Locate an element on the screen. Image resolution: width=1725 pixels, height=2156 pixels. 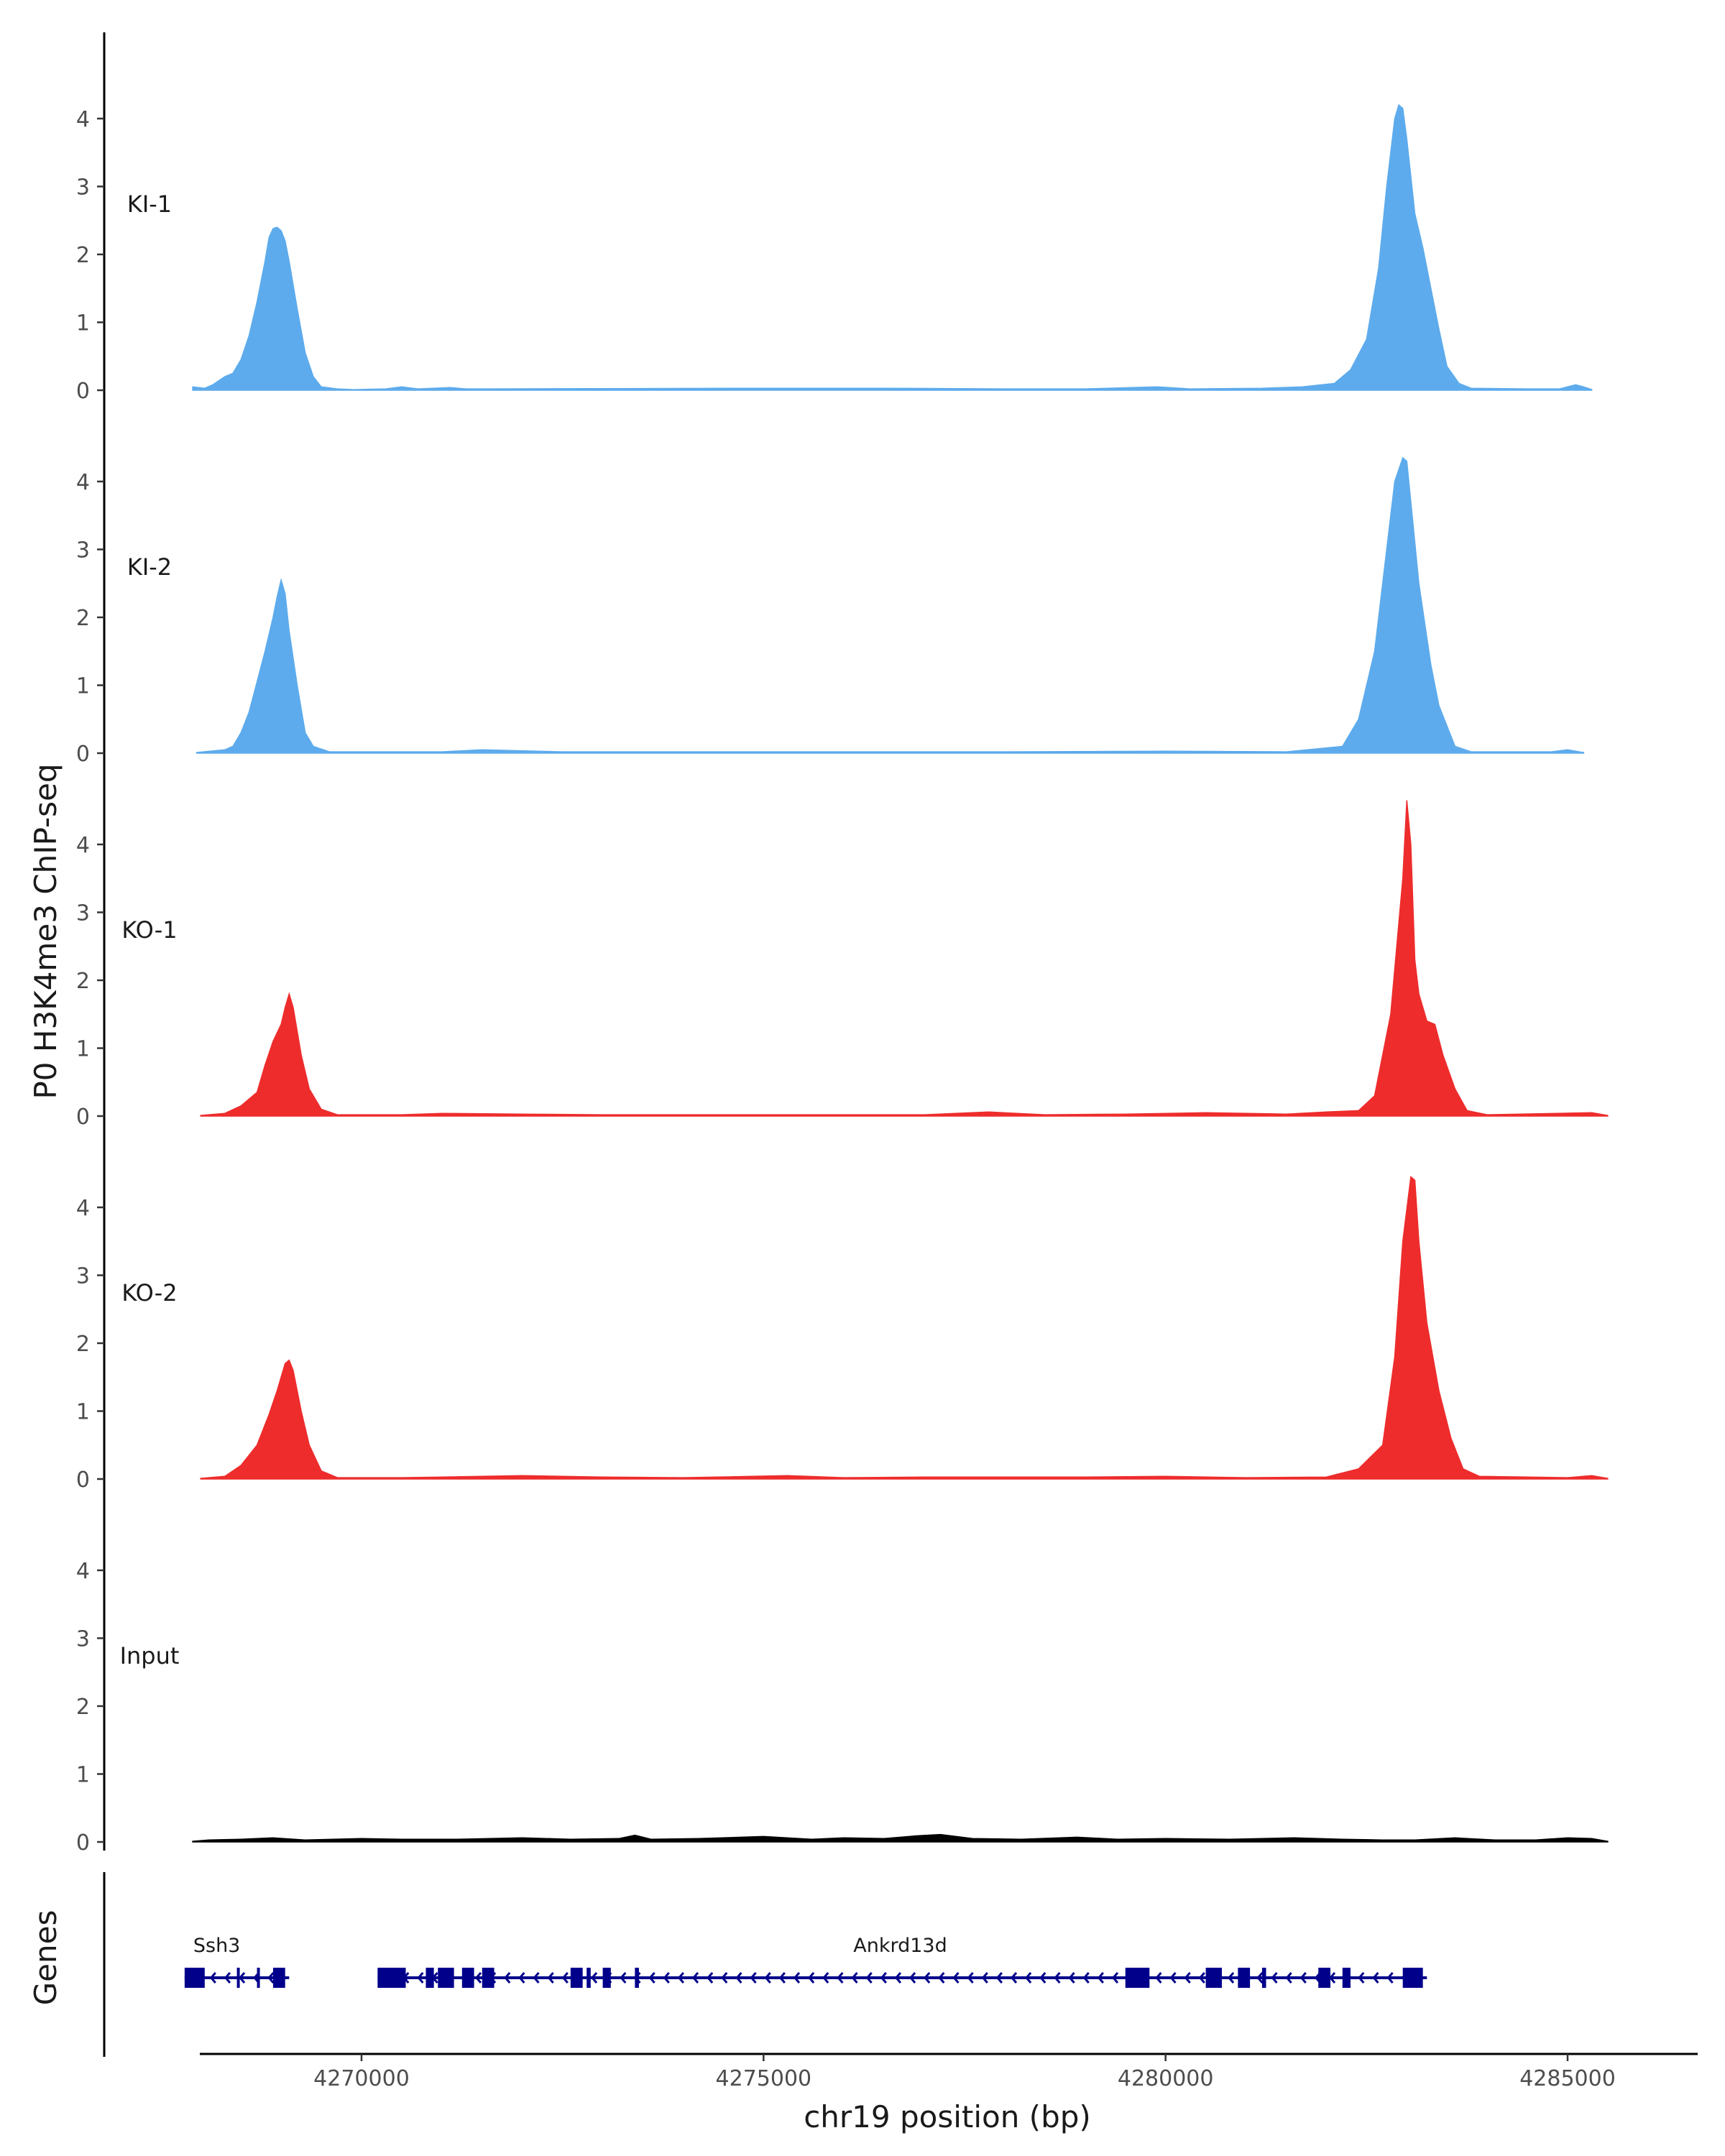
x-tick-label: 4285000 is located at coordinates (1567, 2078).